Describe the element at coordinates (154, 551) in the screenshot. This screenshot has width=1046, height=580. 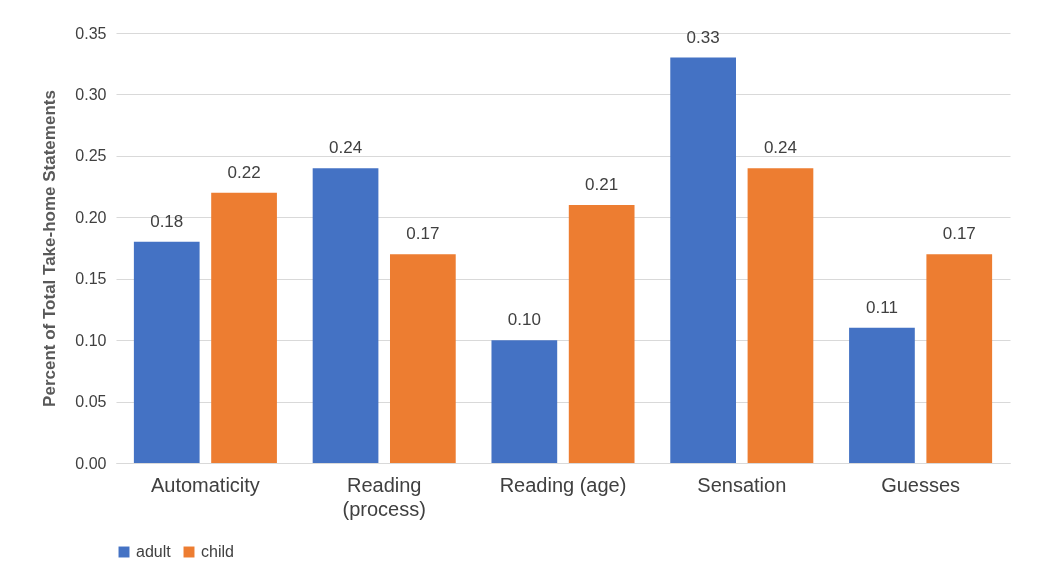
I see `legend-label: adult` at that location.